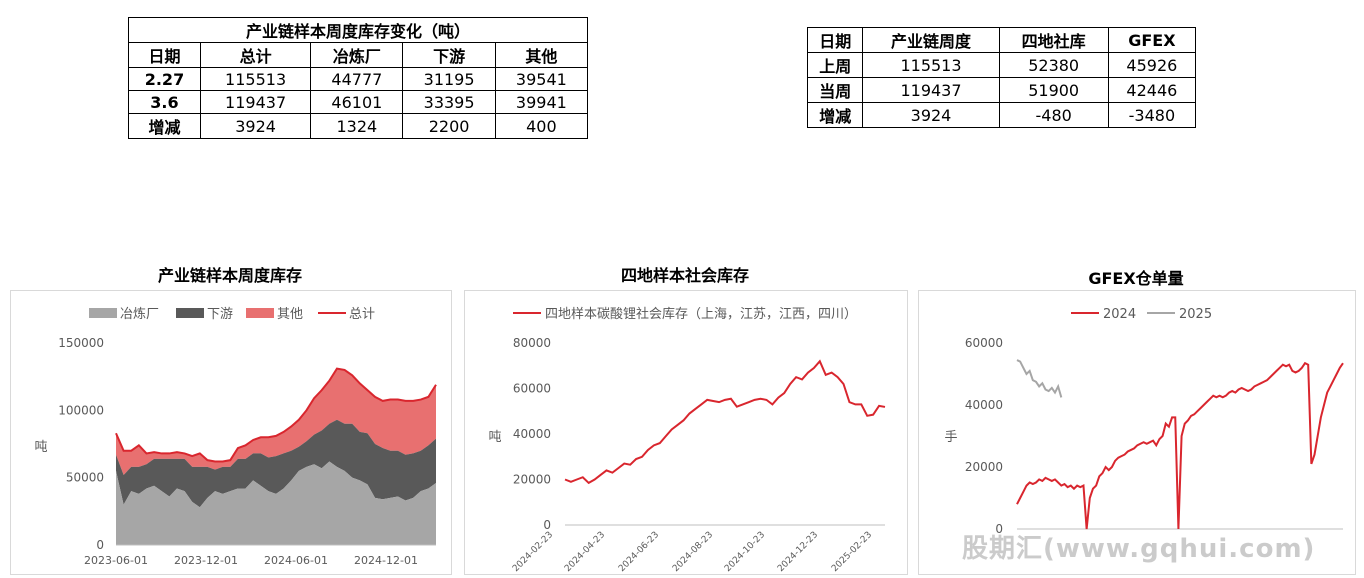 The height and width of the screenshot is (578, 1364). I want to click on header-cell: 冶炼厂, so click(357, 55).